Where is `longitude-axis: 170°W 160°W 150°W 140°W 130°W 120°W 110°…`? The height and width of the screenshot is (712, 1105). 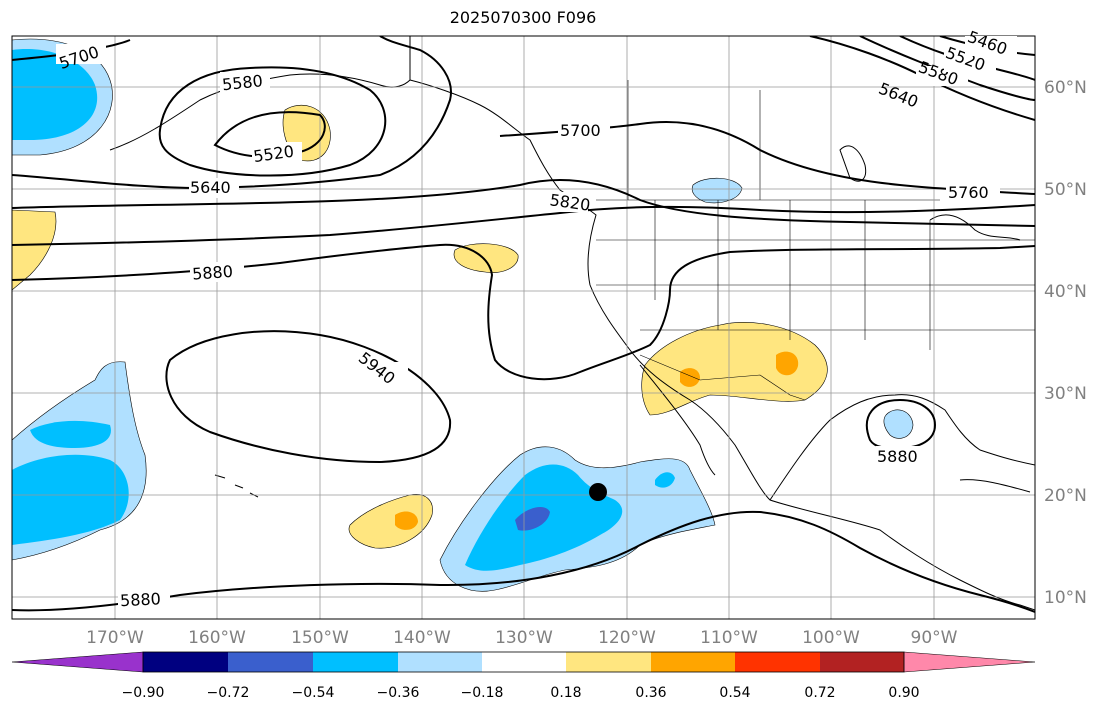 longitude-axis: 170°W 160°W 150°W 140°W 130°W 120°W 110°… is located at coordinates (522, 638).